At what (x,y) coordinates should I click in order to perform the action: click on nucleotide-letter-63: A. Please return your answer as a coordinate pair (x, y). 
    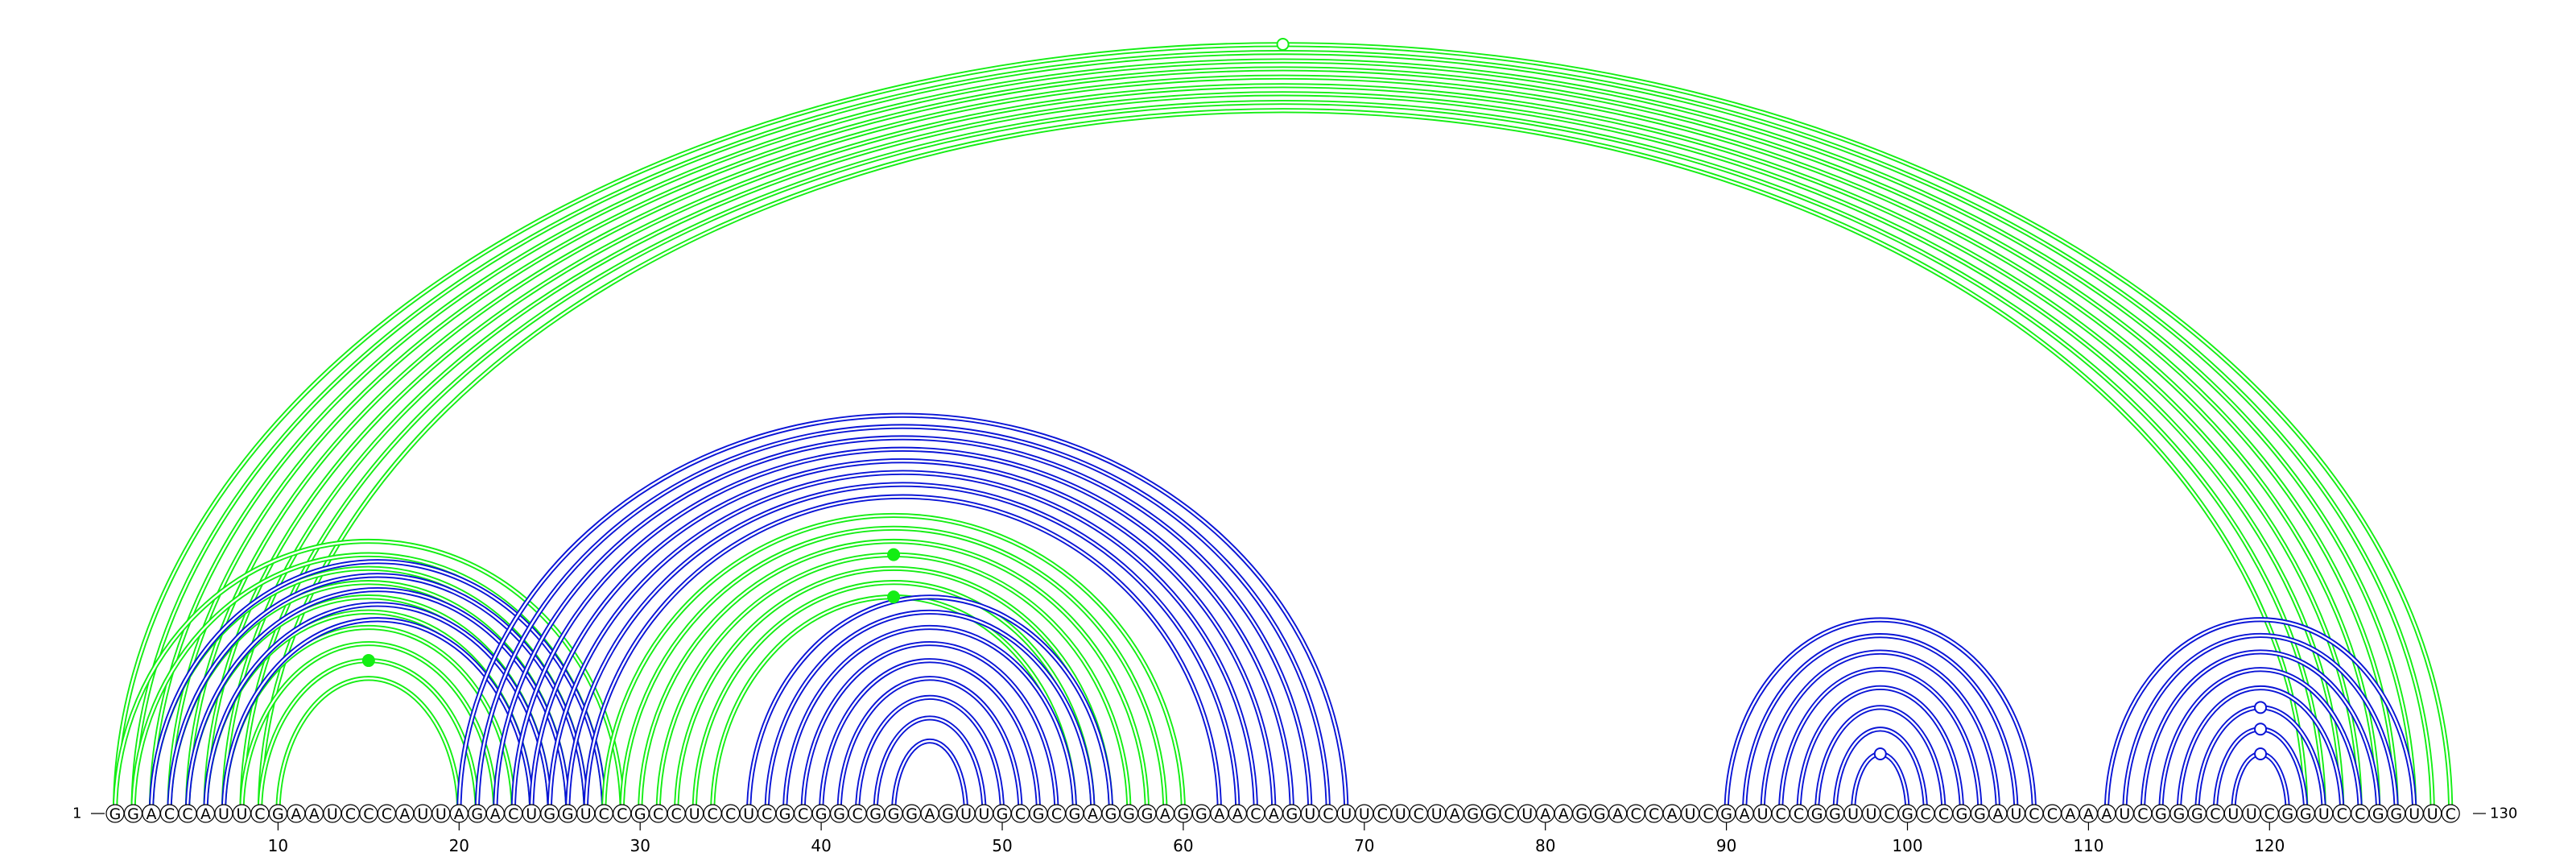
    Looking at the image, I should click on (1237, 814).